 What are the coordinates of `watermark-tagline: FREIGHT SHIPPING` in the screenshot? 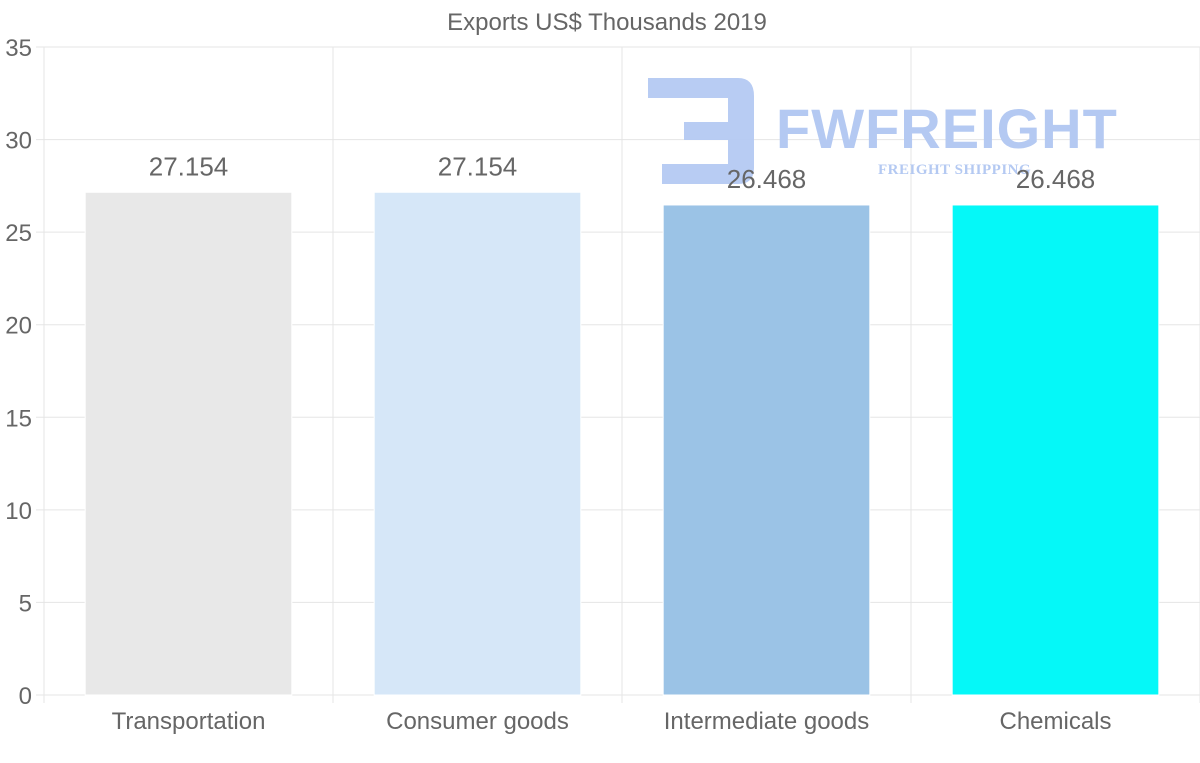 It's located at (954, 170).